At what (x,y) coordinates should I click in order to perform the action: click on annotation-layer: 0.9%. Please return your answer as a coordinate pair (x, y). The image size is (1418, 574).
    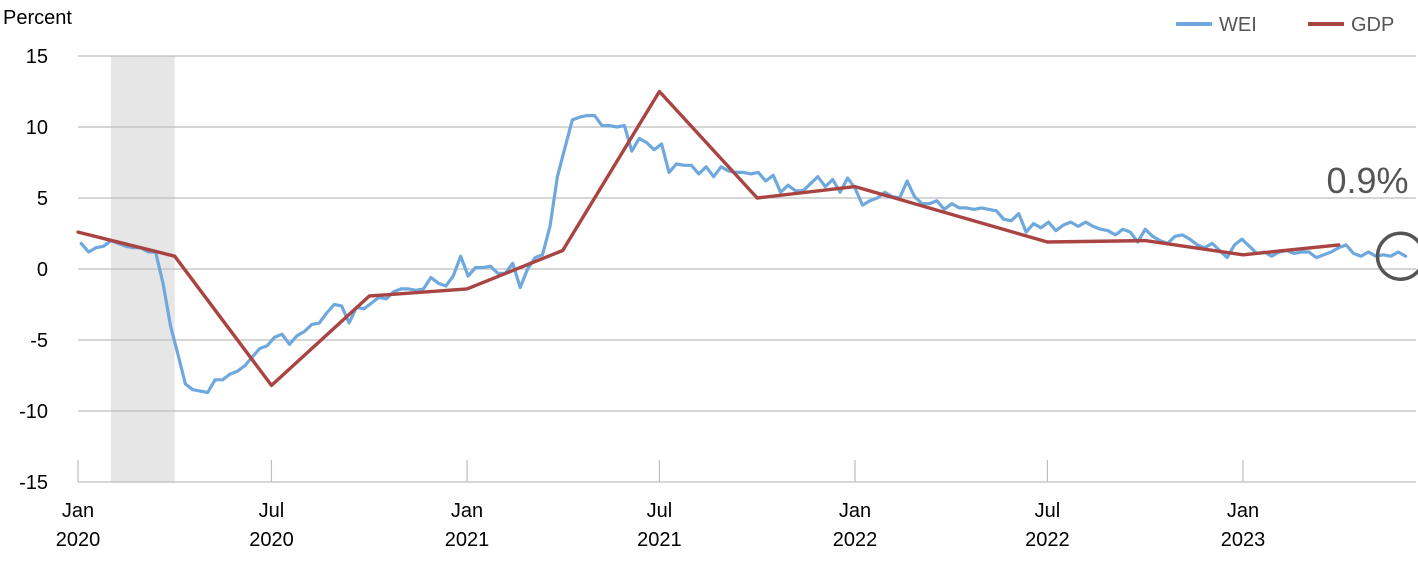
    Looking at the image, I should click on (1372, 220).